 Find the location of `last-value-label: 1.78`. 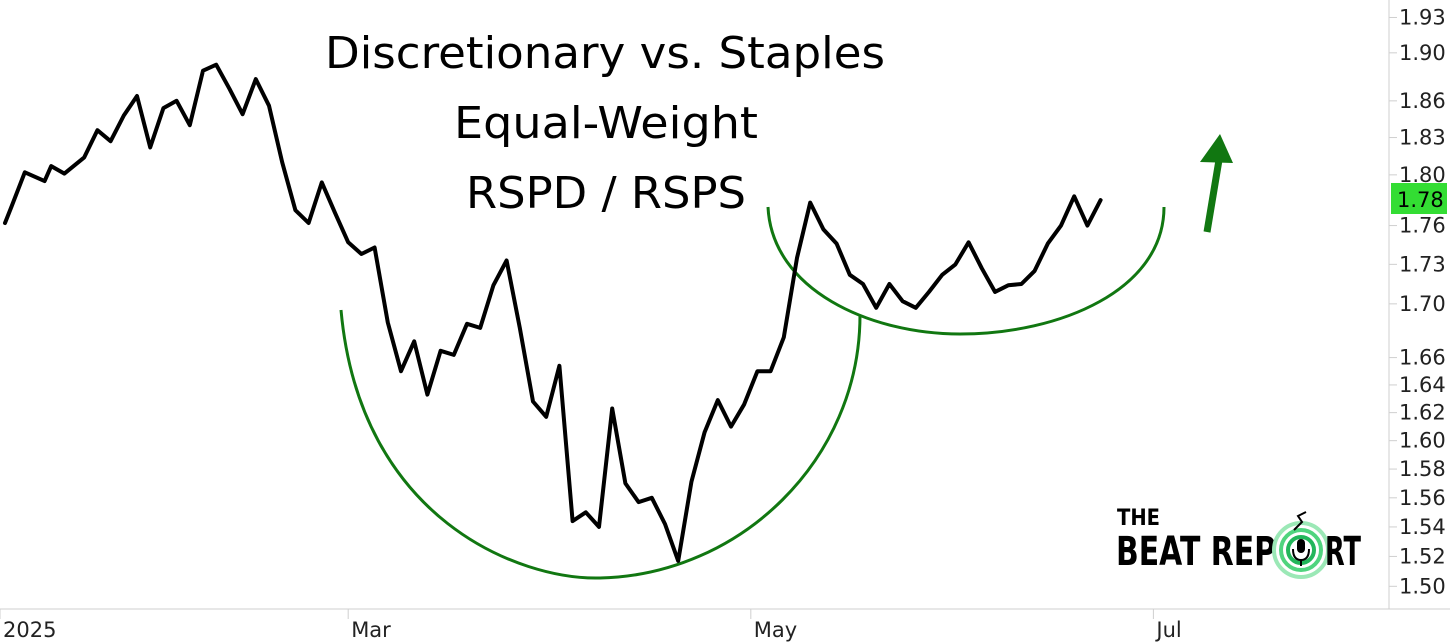

last-value-label: 1.78 is located at coordinates (1420, 200).